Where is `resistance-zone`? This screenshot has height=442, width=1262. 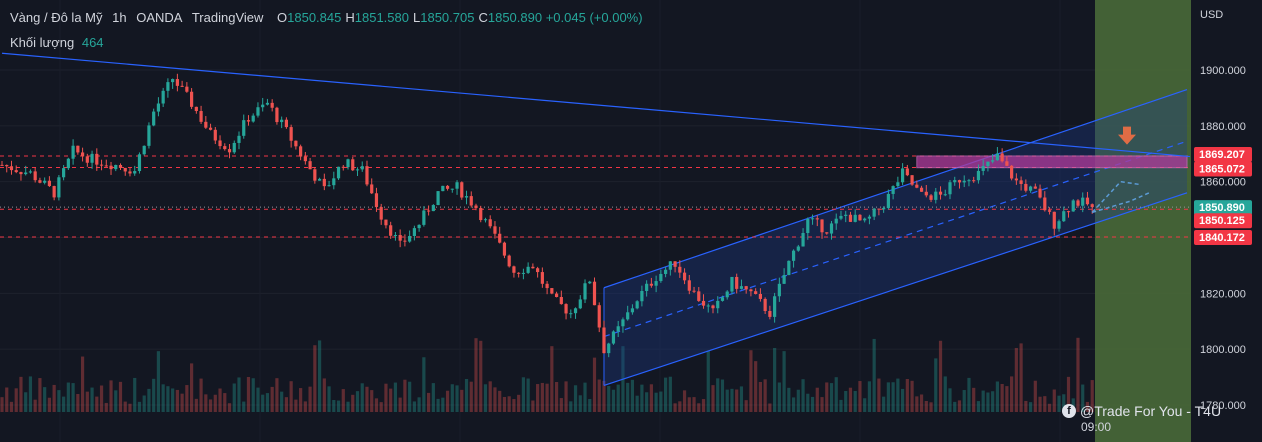
resistance-zone is located at coordinates (1052, 162).